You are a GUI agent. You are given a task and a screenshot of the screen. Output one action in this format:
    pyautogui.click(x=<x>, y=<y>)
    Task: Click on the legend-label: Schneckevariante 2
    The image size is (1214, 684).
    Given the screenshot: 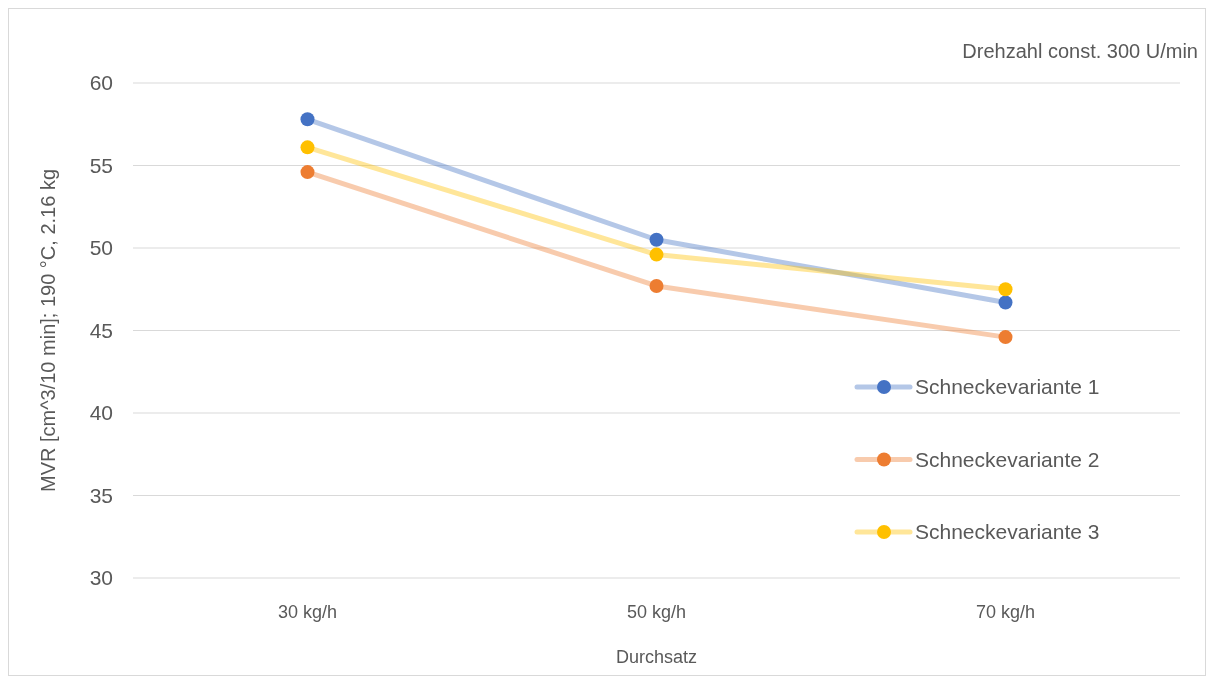 What is the action you would take?
    pyautogui.click(x=1007, y=459)
    